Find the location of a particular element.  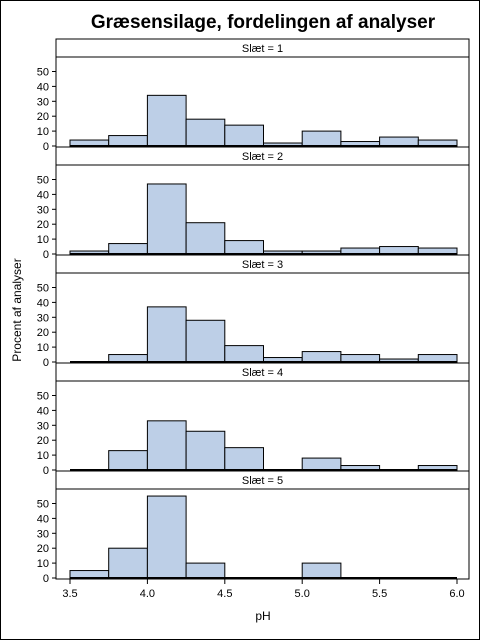

y-axis-label: Procent af analyser is located at coordinates (17, 309).